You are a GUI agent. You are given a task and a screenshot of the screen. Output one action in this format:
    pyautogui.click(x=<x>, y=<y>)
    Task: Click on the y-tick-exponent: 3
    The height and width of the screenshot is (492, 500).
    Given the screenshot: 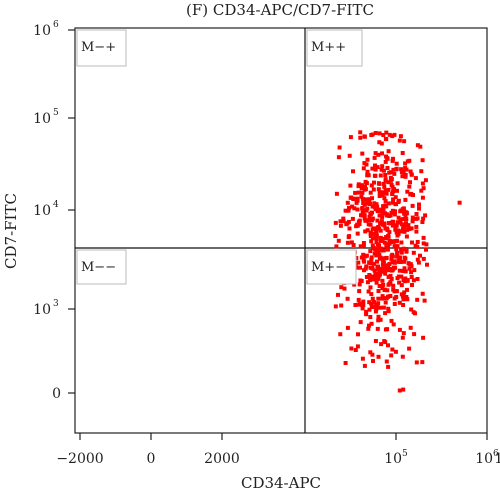 What is the action you would take?
    pyautogui.click(x=56, y=304)
    